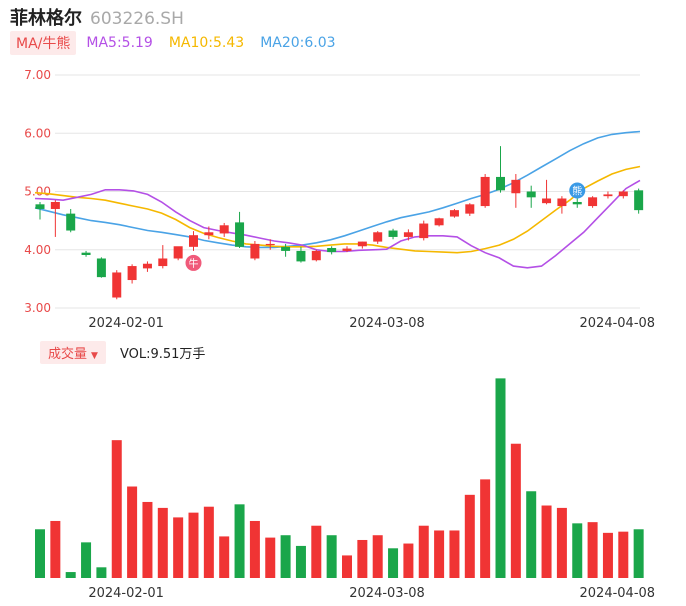 The image size is (686, 606). I want to click on marker-label: 牛, so click(194, 263).